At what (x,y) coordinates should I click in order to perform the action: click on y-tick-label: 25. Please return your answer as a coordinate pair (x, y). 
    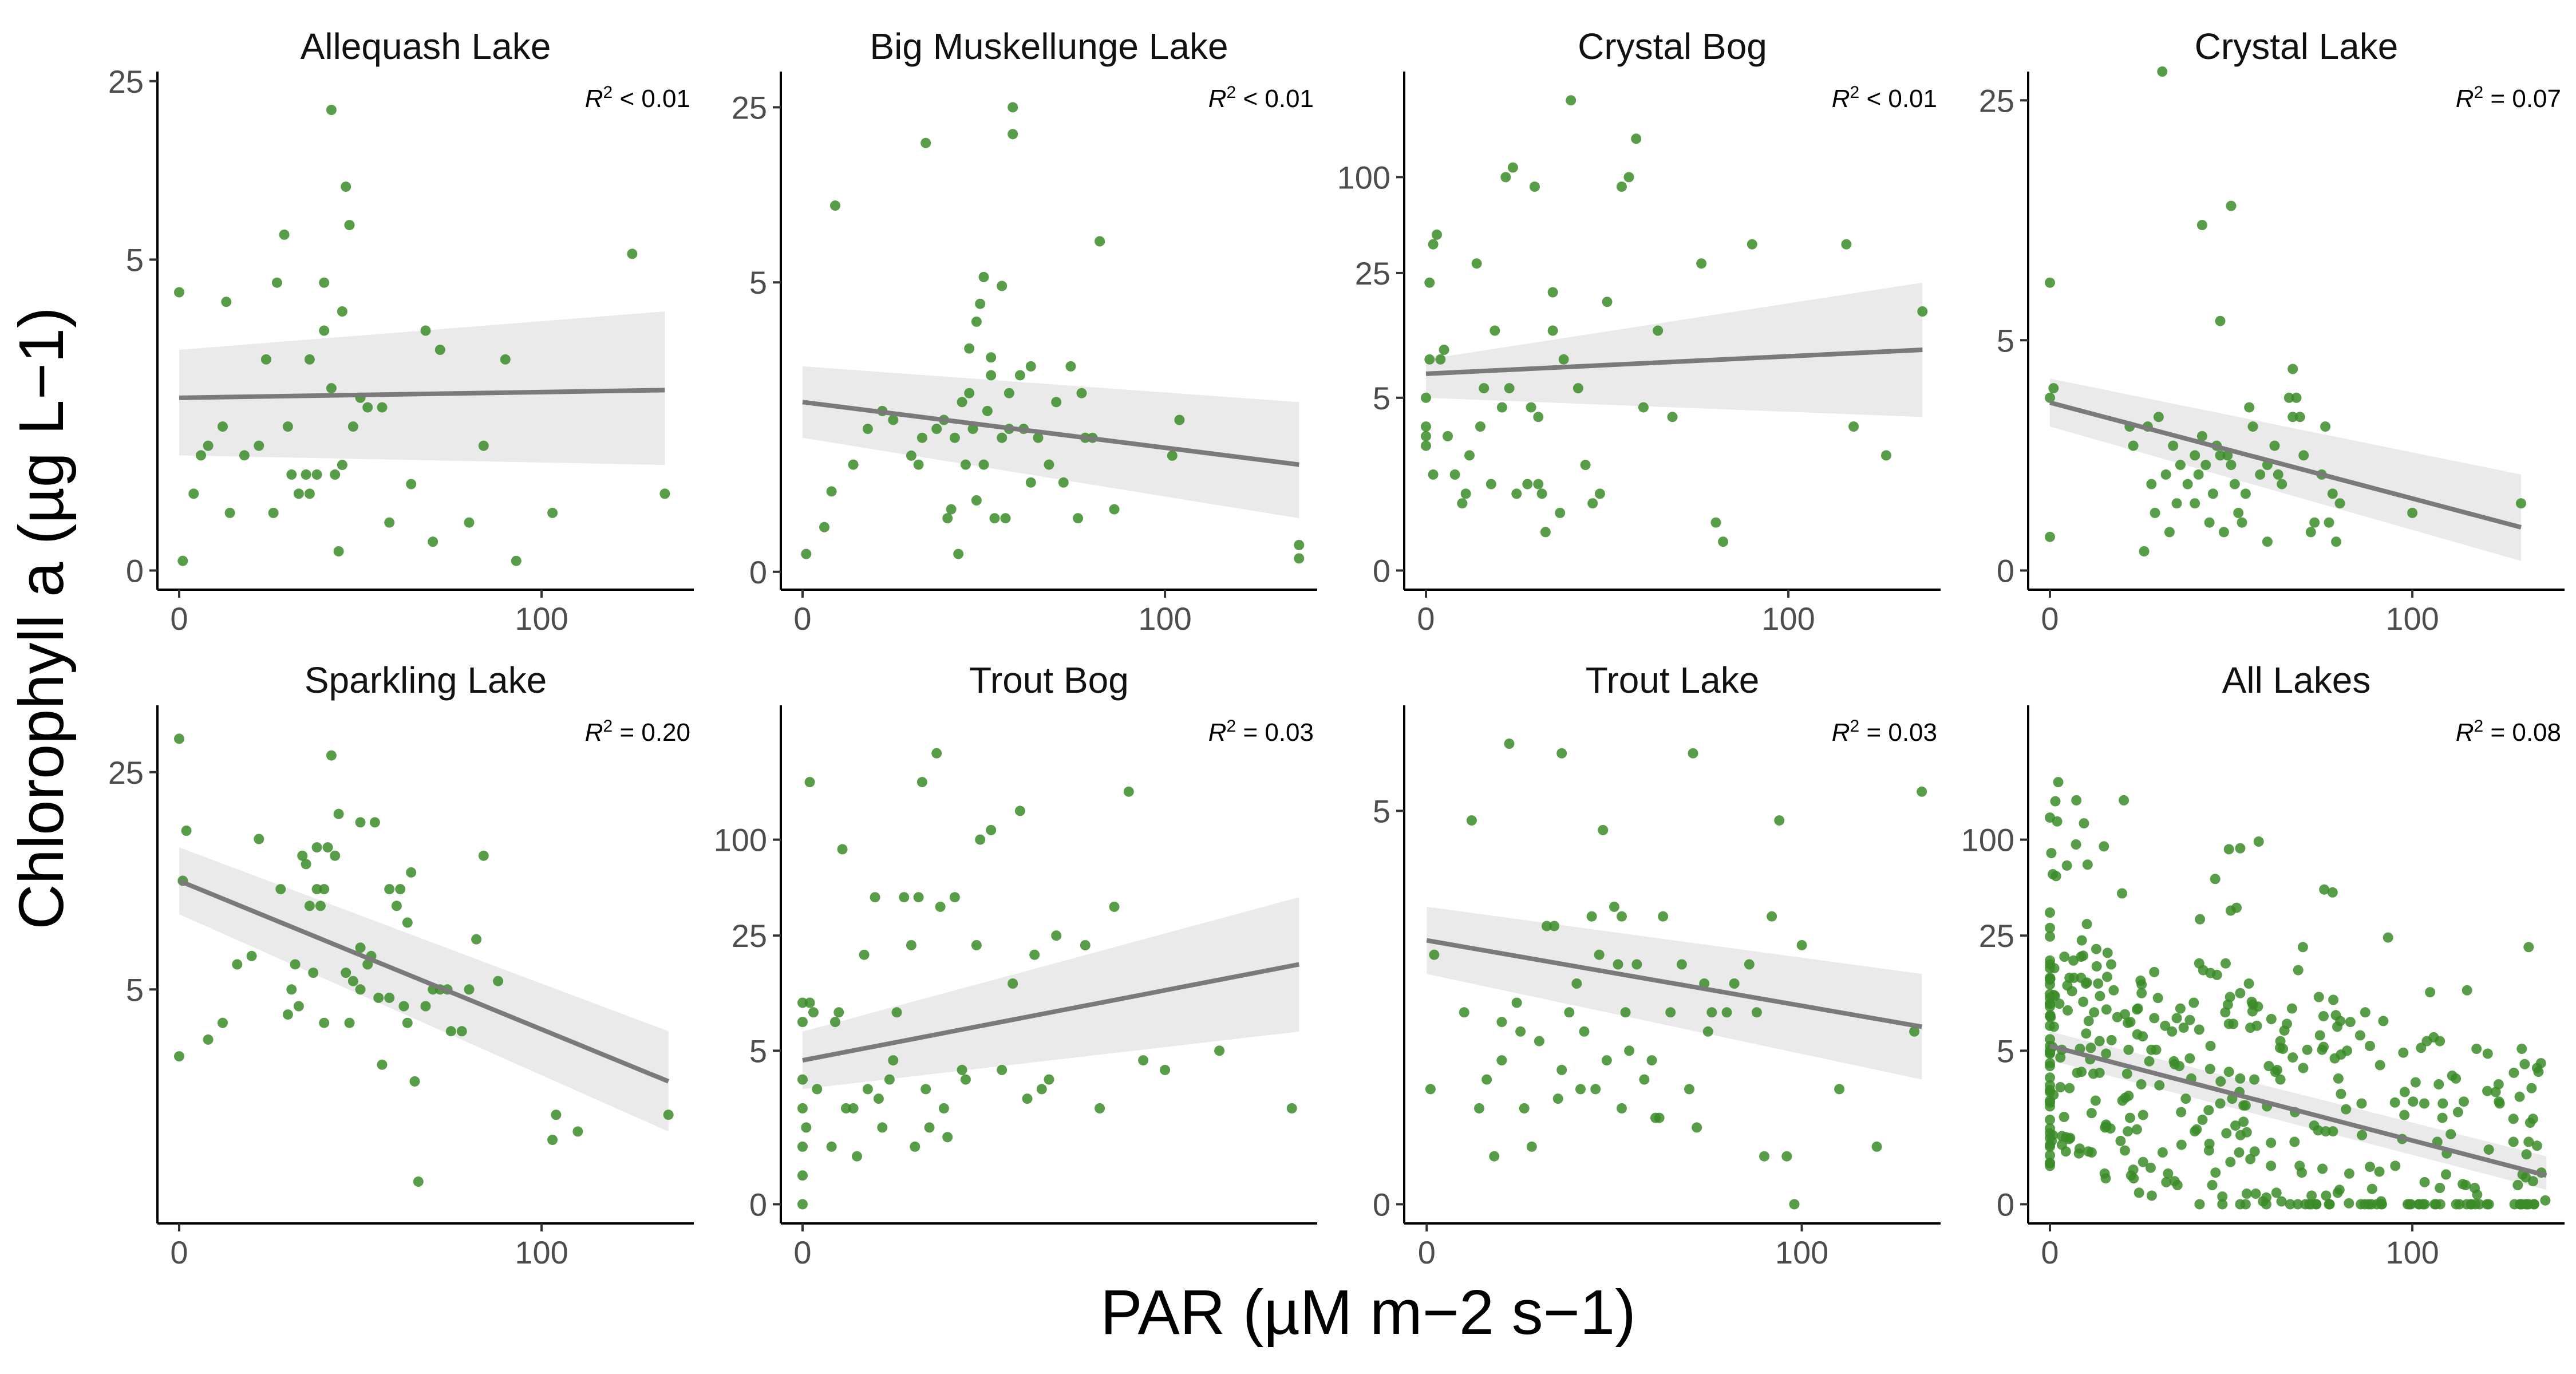
    Looking at the image, I should click on (1996, 100).